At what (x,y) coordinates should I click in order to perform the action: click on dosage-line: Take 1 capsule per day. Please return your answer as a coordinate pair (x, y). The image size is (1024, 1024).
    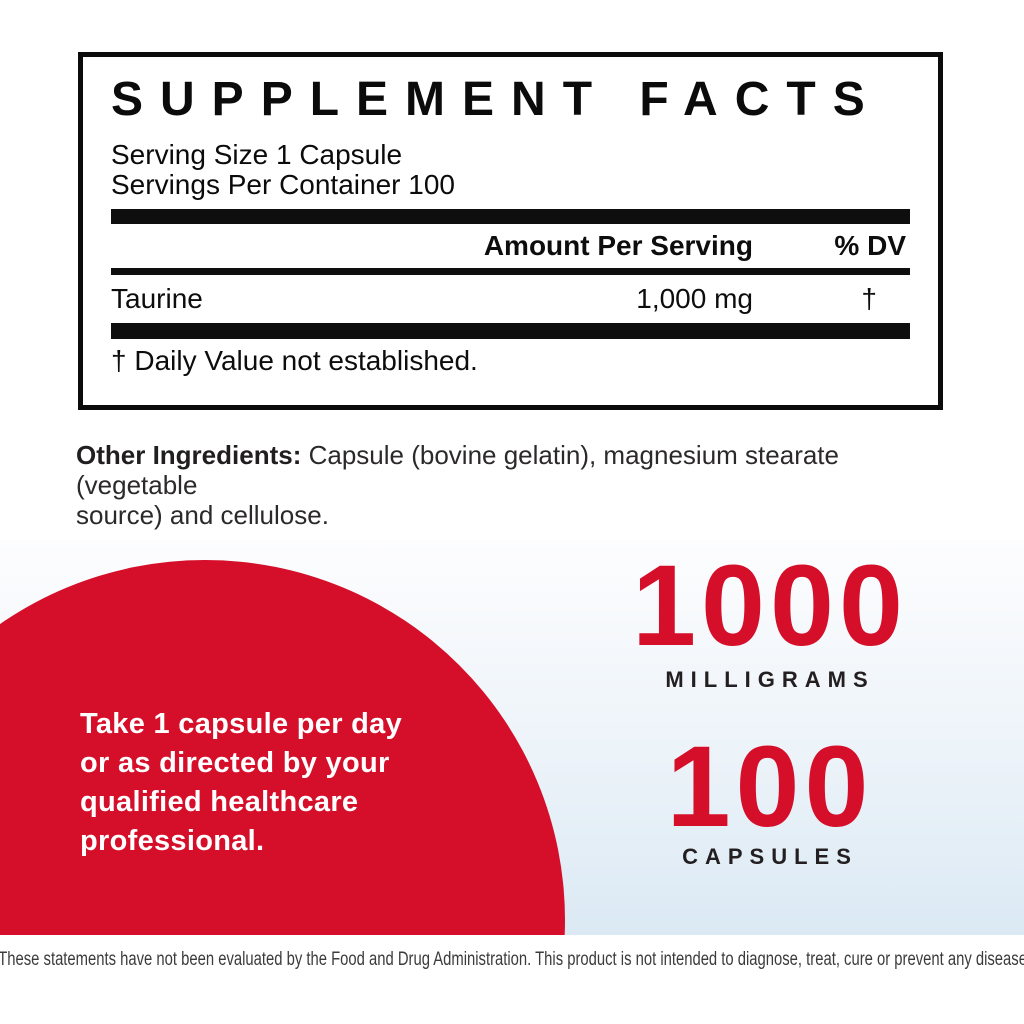
    Looking at the image, I should click on (241, 724).